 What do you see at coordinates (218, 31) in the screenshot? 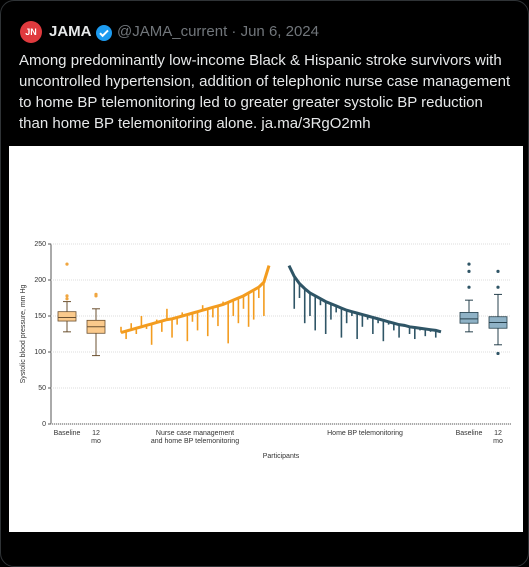
I see `handle-date: @JAMA_current · Jun 6, 2024` at bounding box center [218, 31].